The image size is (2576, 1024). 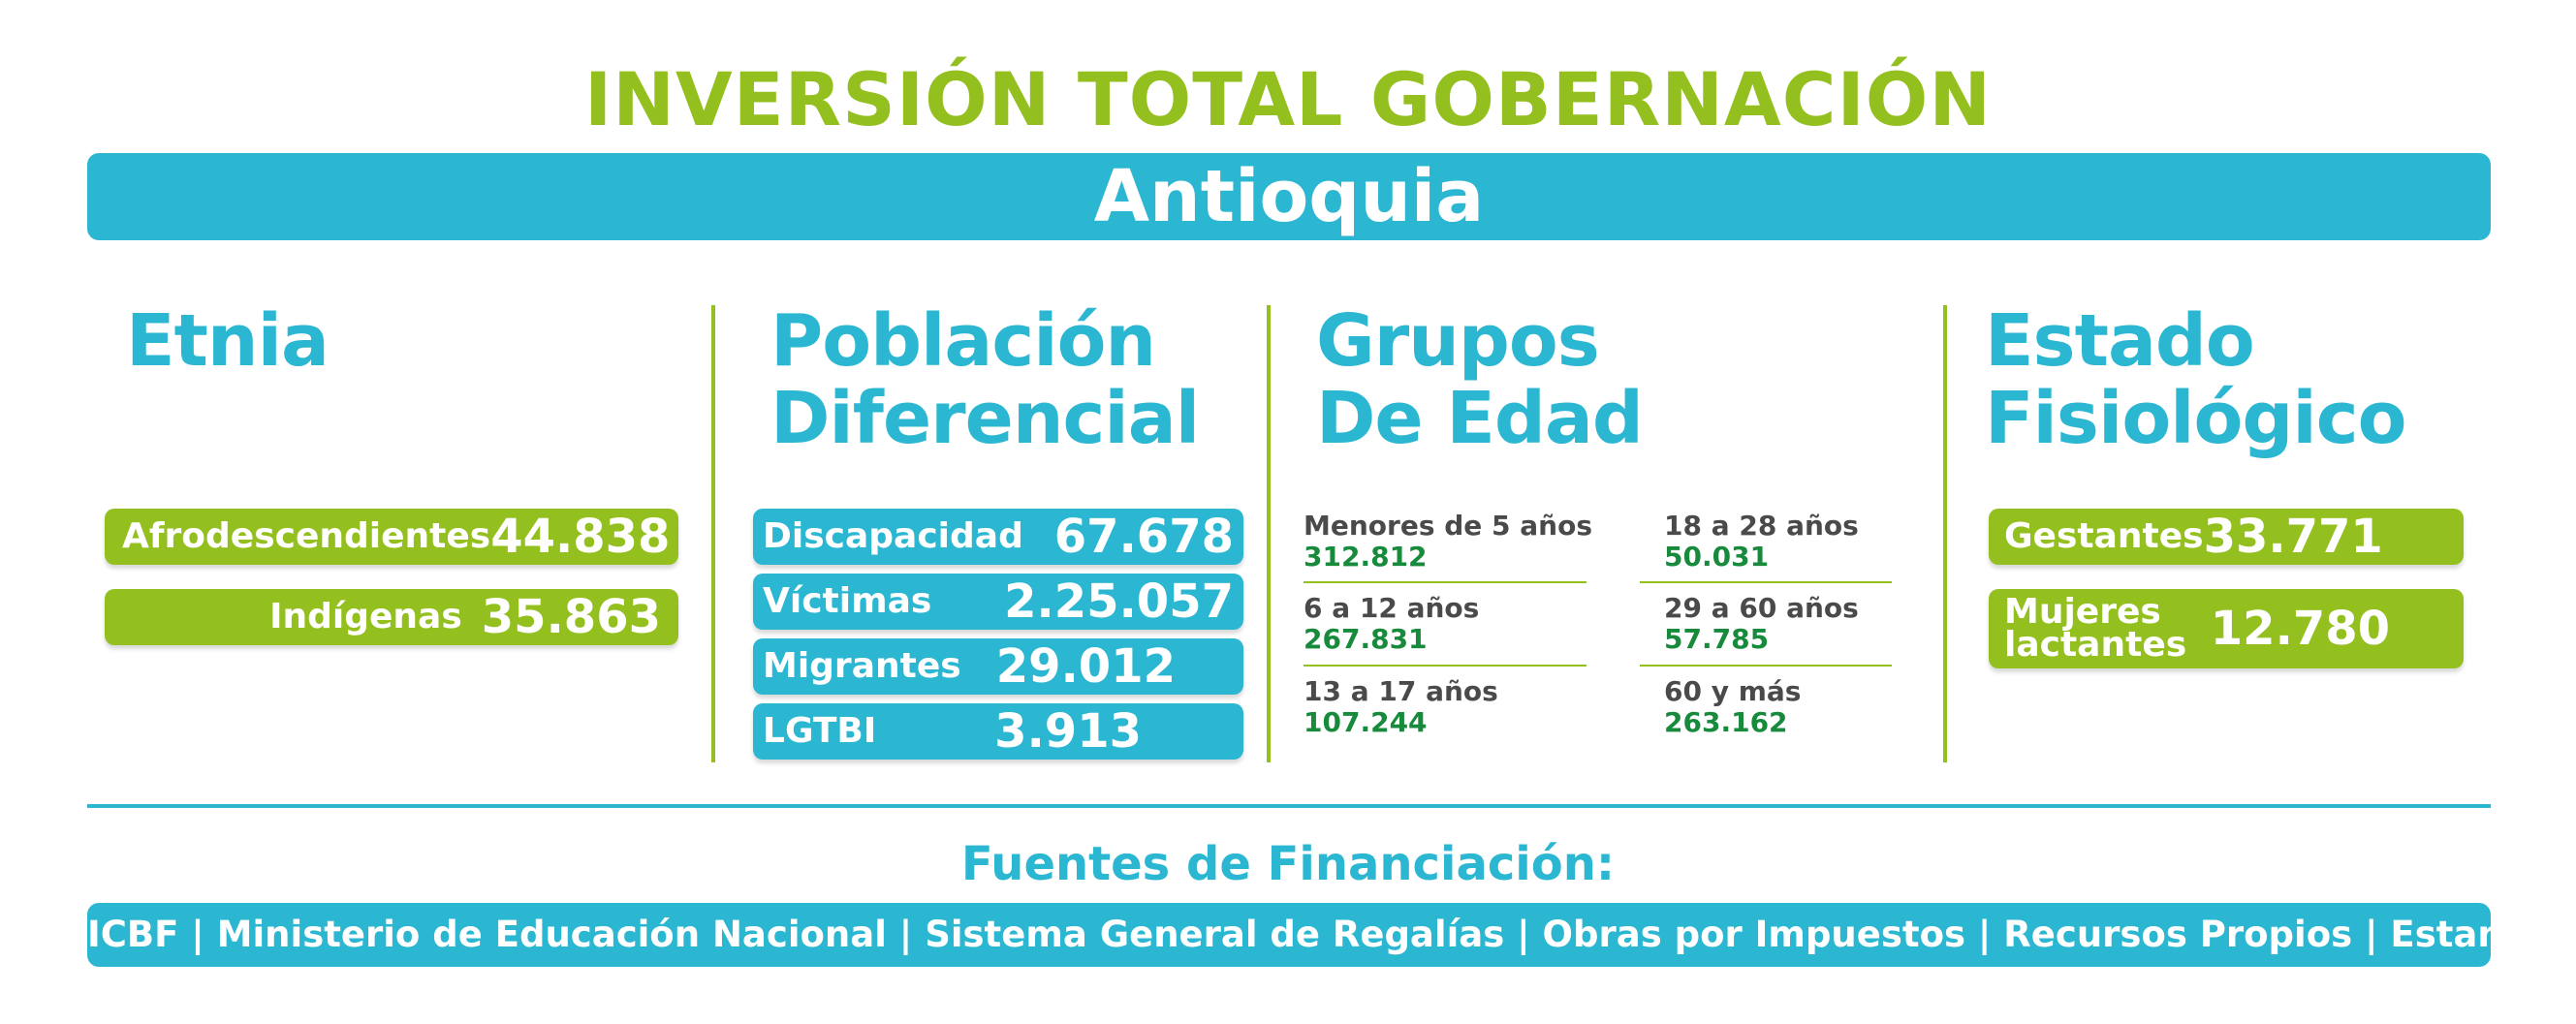 I want to click on edad-title-2: De Edad, so click(x=1480, y=418).